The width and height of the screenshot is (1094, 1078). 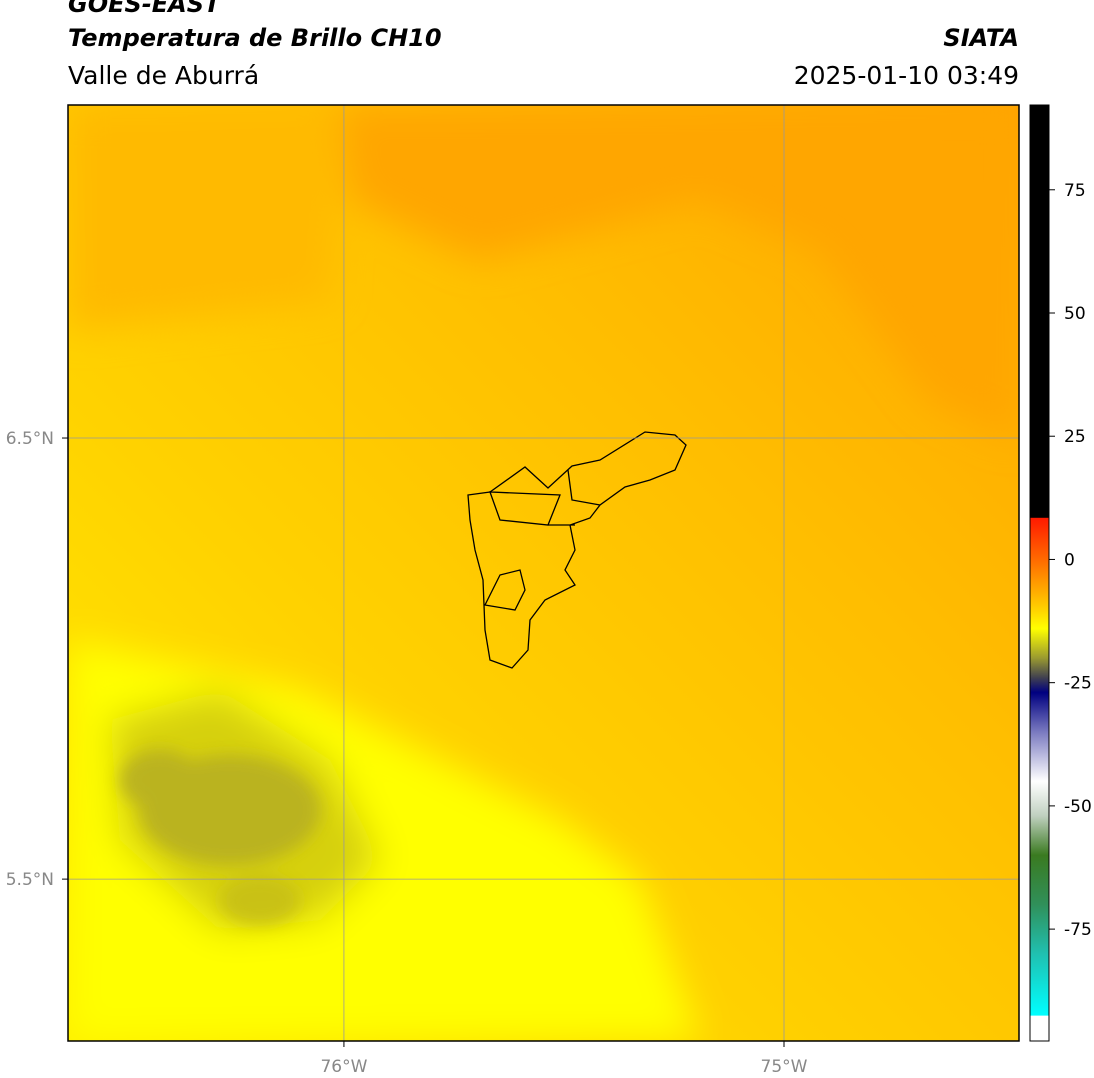 What do you see at coordinates (1078, 807) in the screenshot?
I see `colorbar-tick-label: -50` at bounding box center [1078, 807].